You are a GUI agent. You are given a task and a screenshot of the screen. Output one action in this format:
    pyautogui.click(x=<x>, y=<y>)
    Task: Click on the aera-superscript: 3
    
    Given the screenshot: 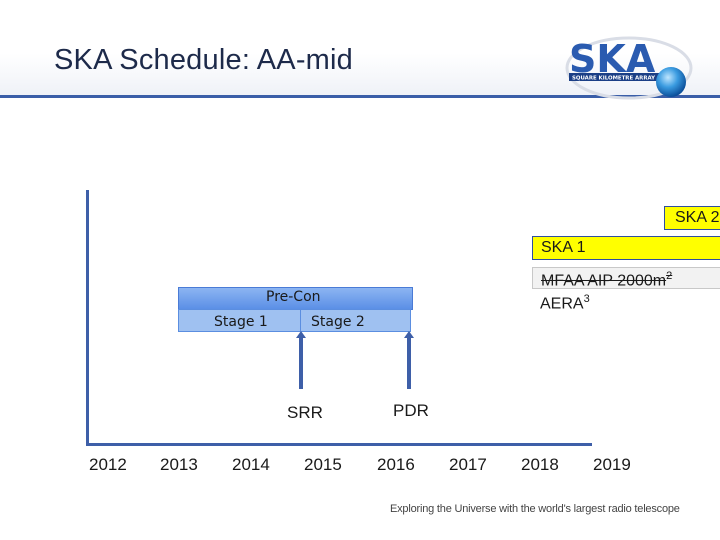 What is the action you would take?
    pyautogui.click(x=586, y=299)
    